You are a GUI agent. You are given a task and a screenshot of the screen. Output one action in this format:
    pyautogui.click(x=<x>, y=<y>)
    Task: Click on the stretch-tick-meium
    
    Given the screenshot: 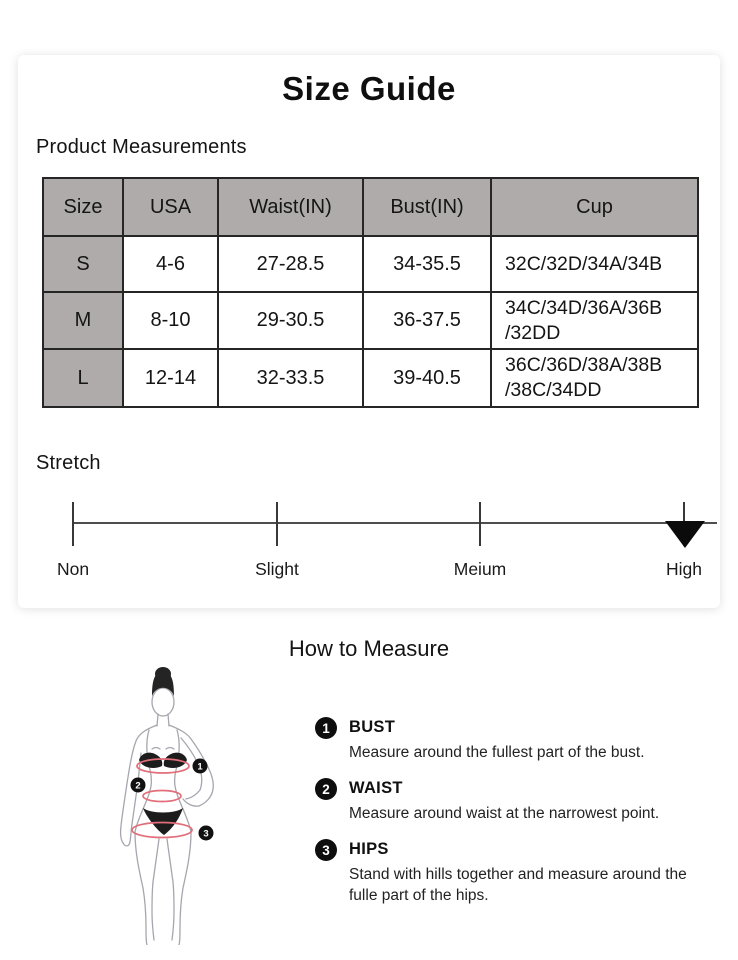 What is the action you would take?
    pyautogui.click(x=480, y=524)
    